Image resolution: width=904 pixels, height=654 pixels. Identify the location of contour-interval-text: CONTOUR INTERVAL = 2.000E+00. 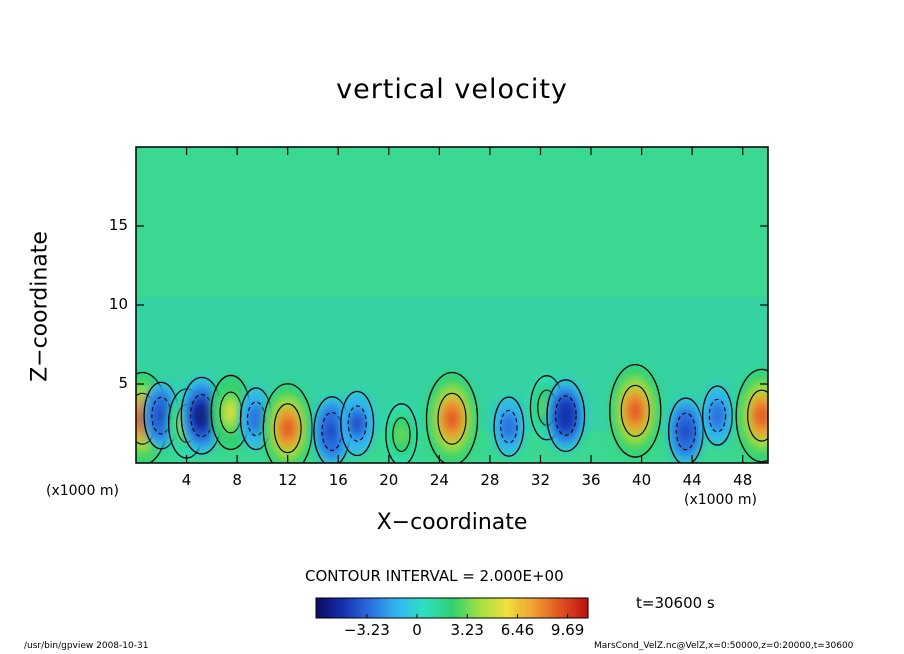
(434, 576).